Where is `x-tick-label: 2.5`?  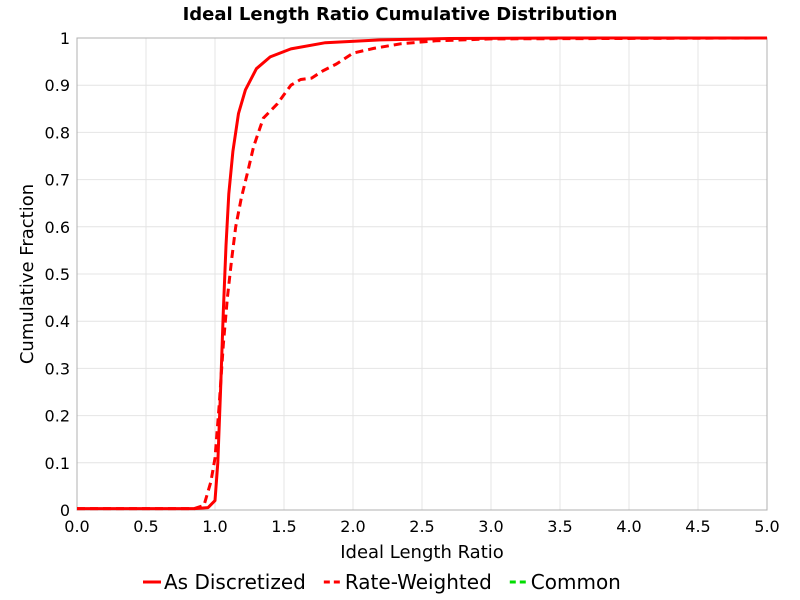 x-tick-label: 2.5 is located at coordinates (421, 526).